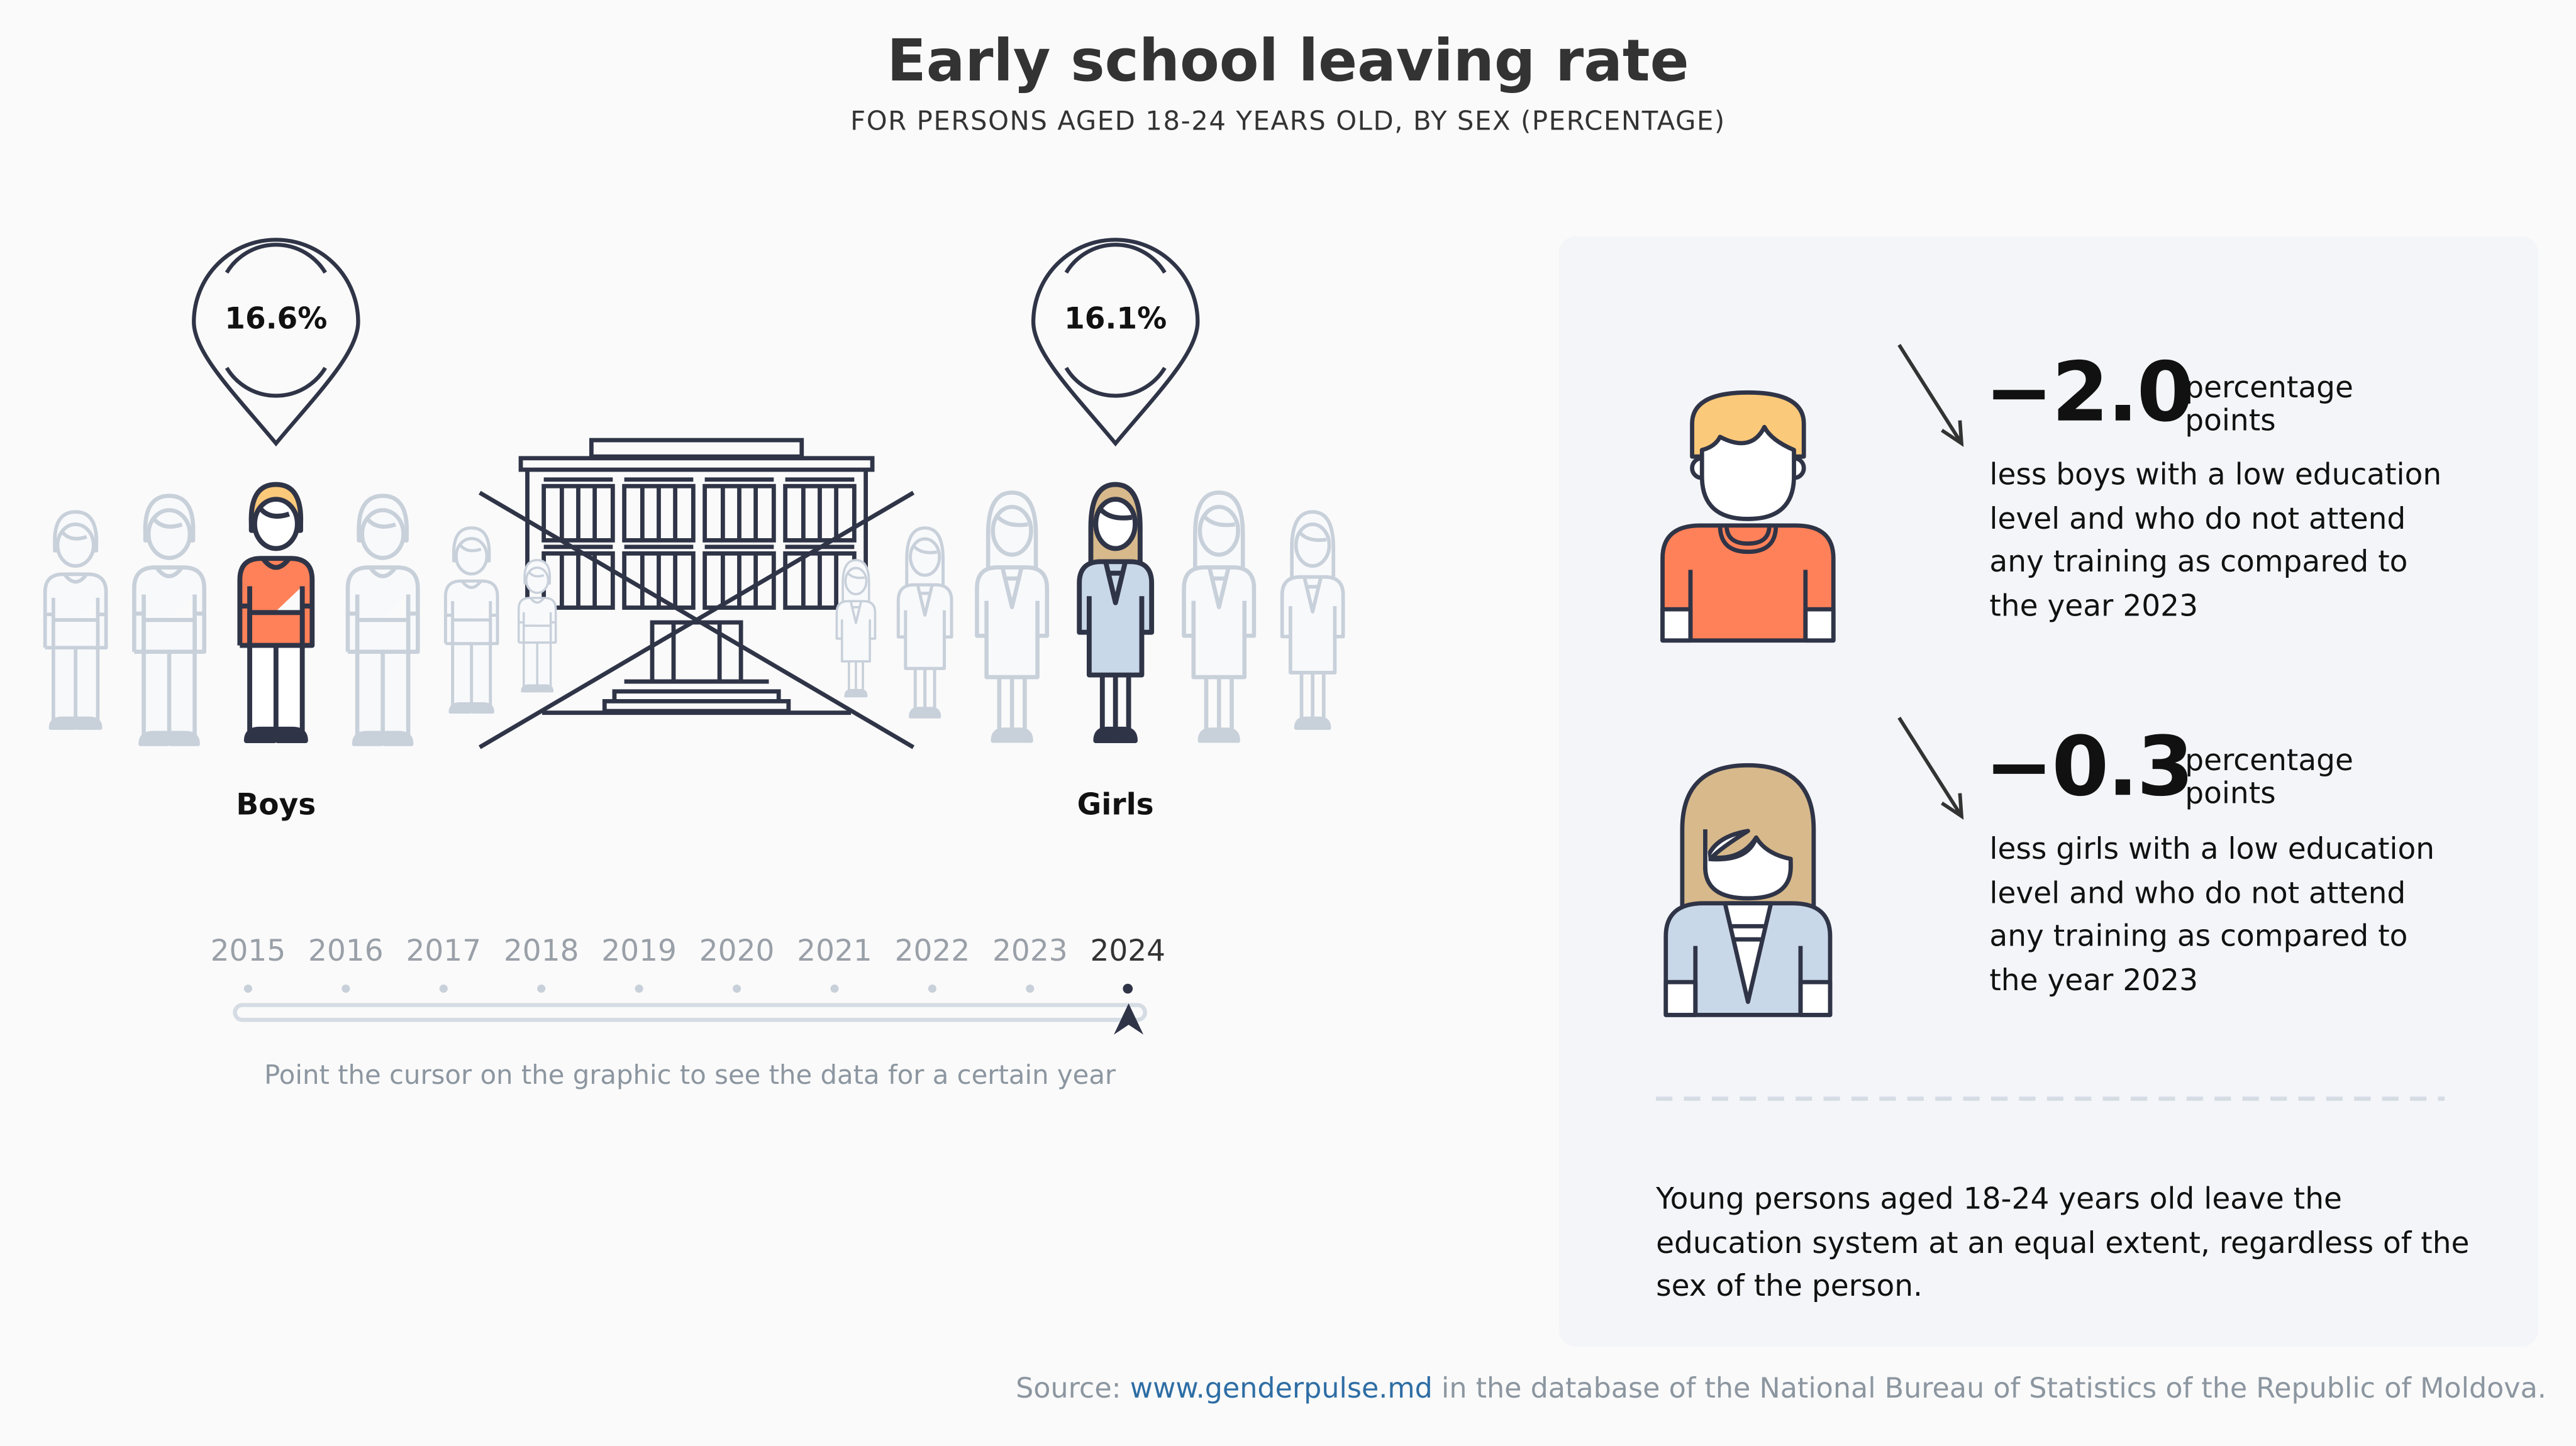 This screenshot has width=2576, height=1446. Describe the element at coordinates (276, 342) in the screenshot. I see `boys-pin` at that location.